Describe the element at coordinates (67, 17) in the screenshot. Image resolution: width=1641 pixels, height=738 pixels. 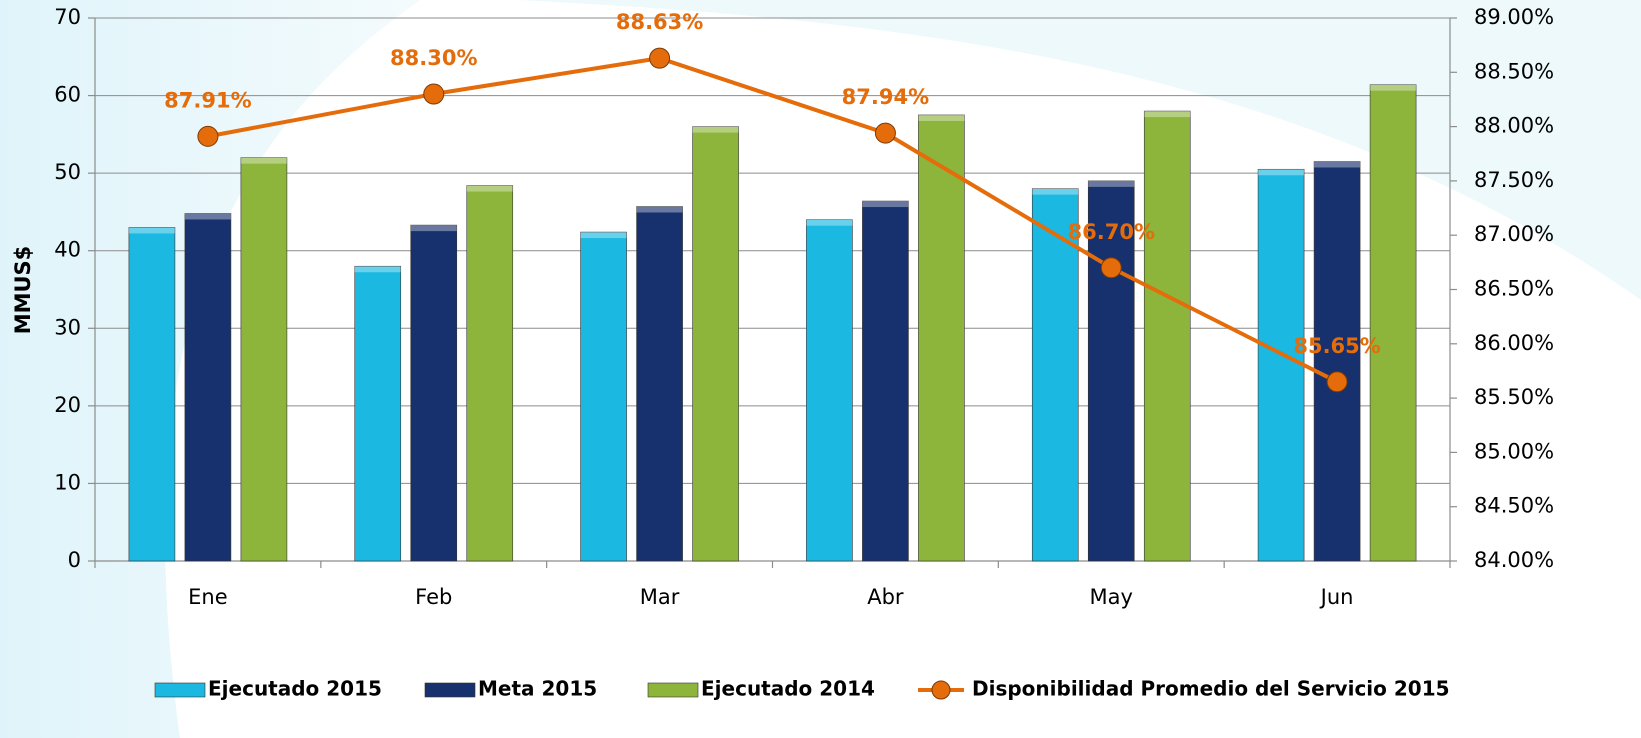
I see `y-tick-label: 70` at that location.